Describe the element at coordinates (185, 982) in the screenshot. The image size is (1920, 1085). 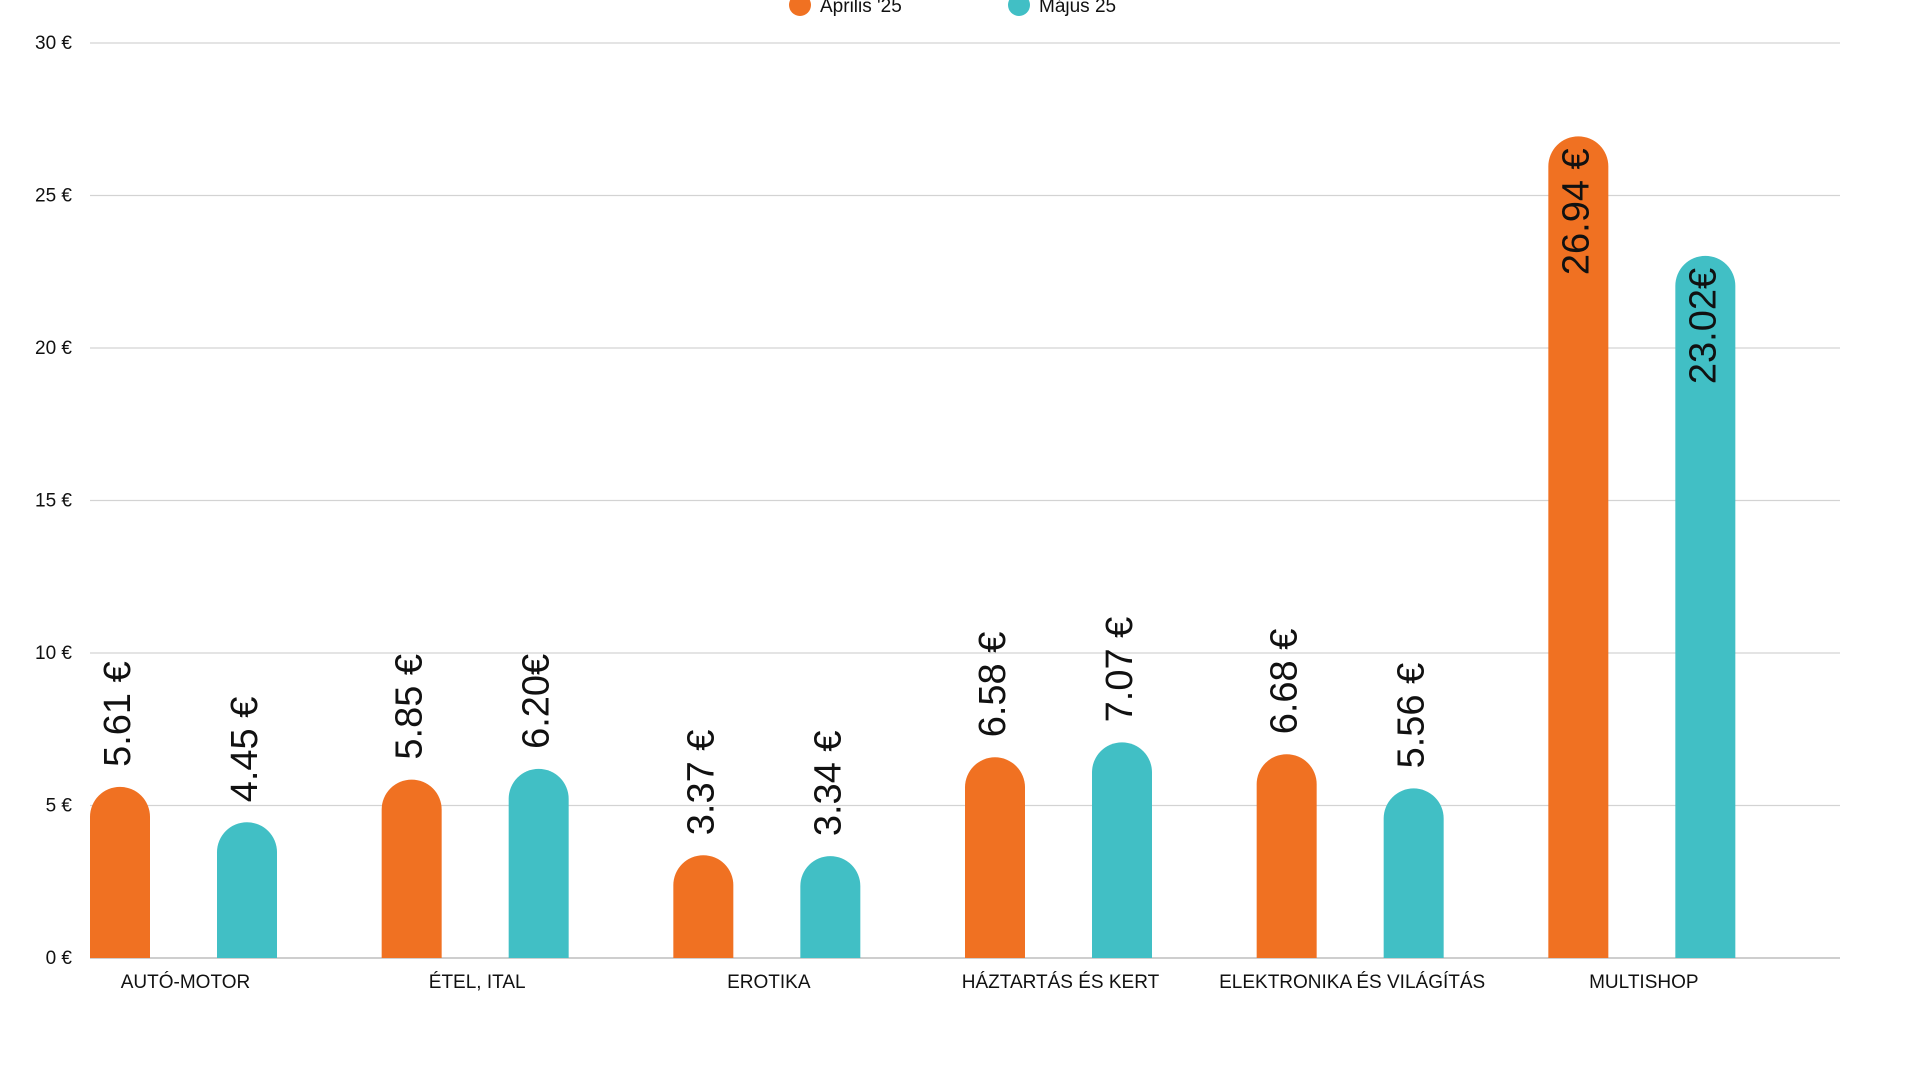
I see `x-tick-label: AUTÓ-MOTOR` at that location.